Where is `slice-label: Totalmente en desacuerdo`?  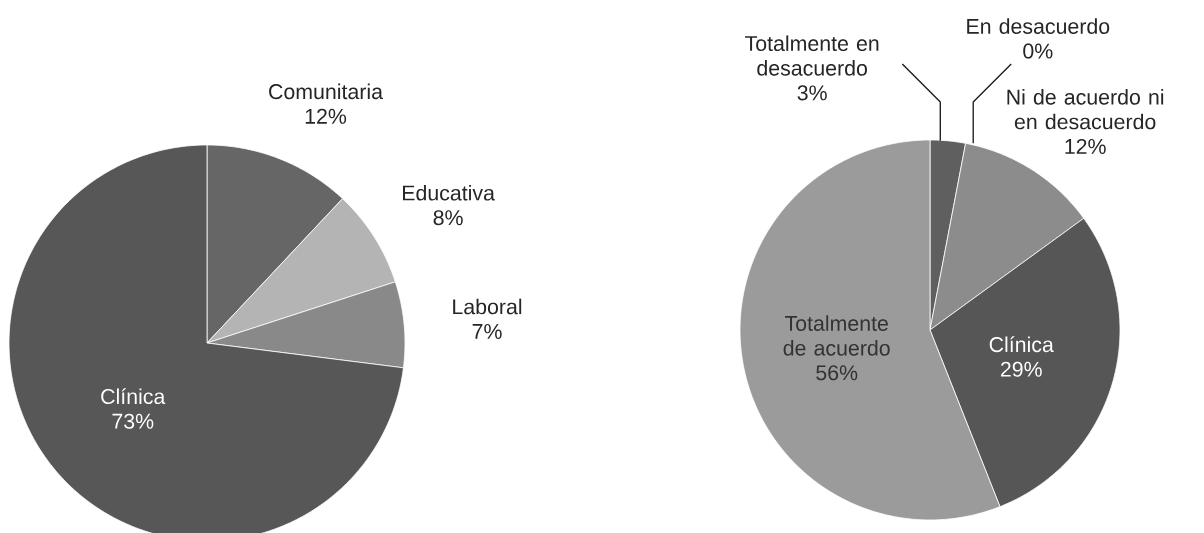
slice-label: Totalmente en desacuerdo is located at coordinates (812, 55).